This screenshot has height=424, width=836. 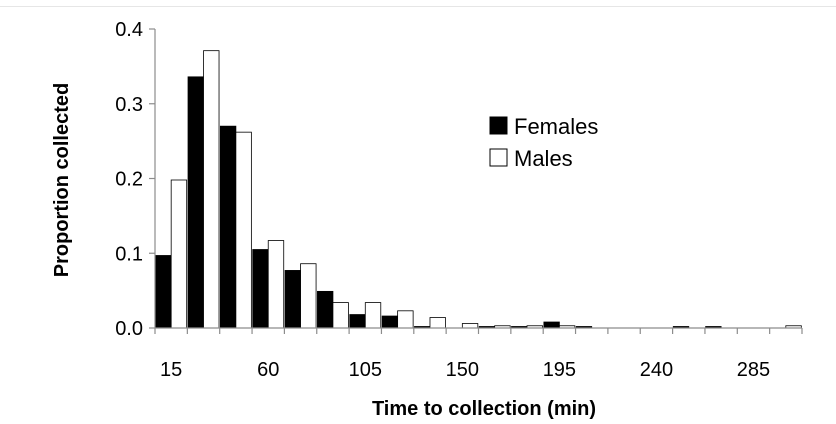 What do you see at coordinates (543, 142) in the screenshot?
I see `legend: Females Males` at bounding box center [543, 142].